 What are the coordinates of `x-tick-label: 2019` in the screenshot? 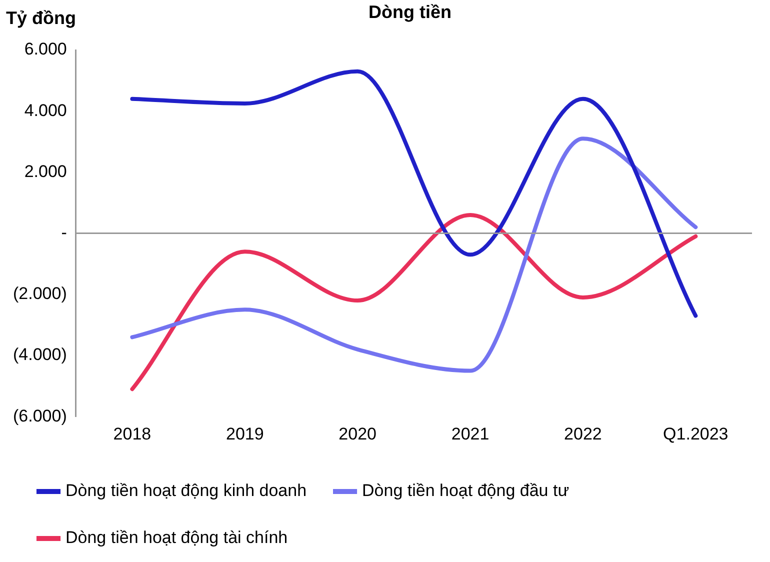 It's located at (245, 434).